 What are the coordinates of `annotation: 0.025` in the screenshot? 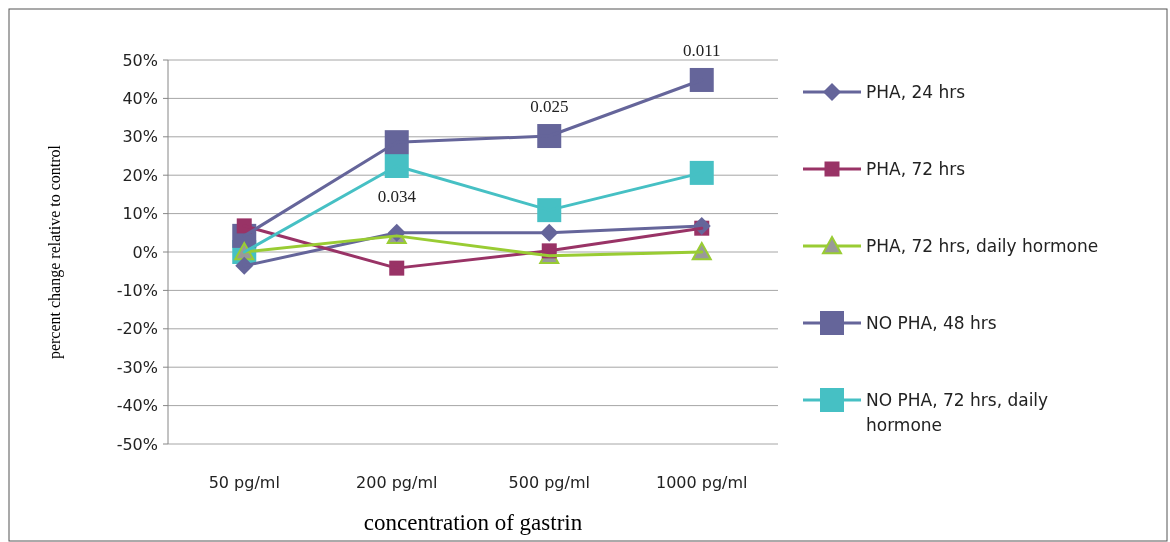 It's located at (549, 106).